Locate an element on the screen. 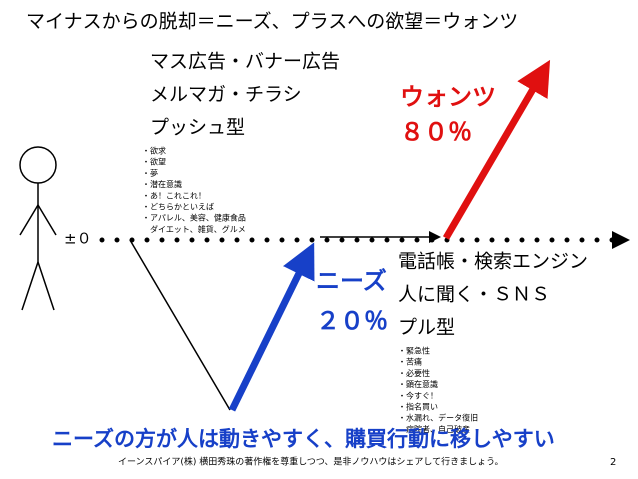 Image resolution: width=638 pixels, height=479 pixels. zero-arrowhead is located at coordinates (621, 240).